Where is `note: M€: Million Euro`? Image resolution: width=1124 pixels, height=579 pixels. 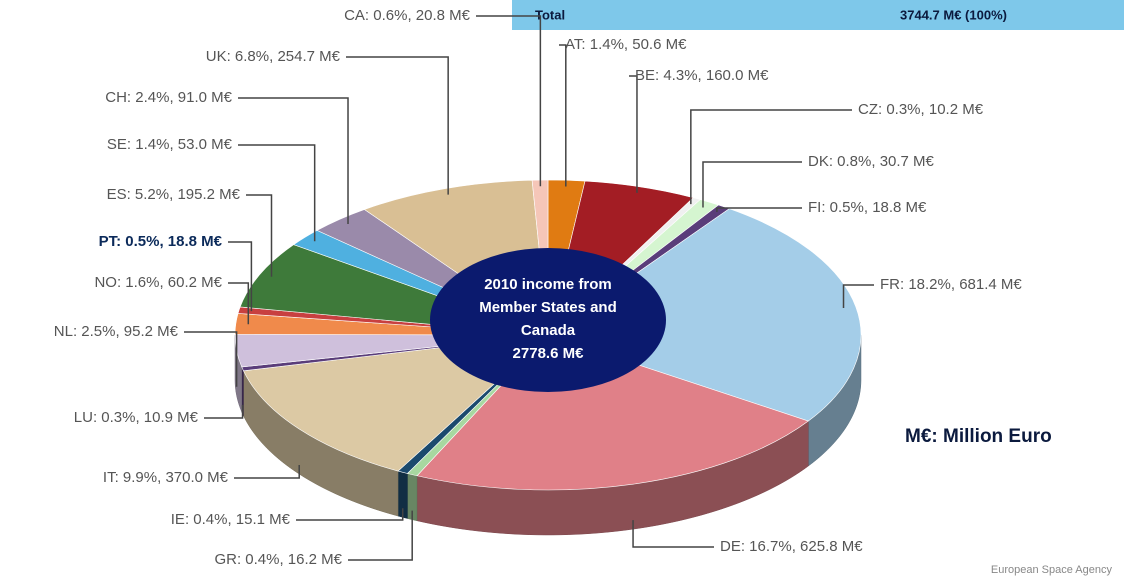
note: M€: Million Euro is located at coordinates (978, 436).